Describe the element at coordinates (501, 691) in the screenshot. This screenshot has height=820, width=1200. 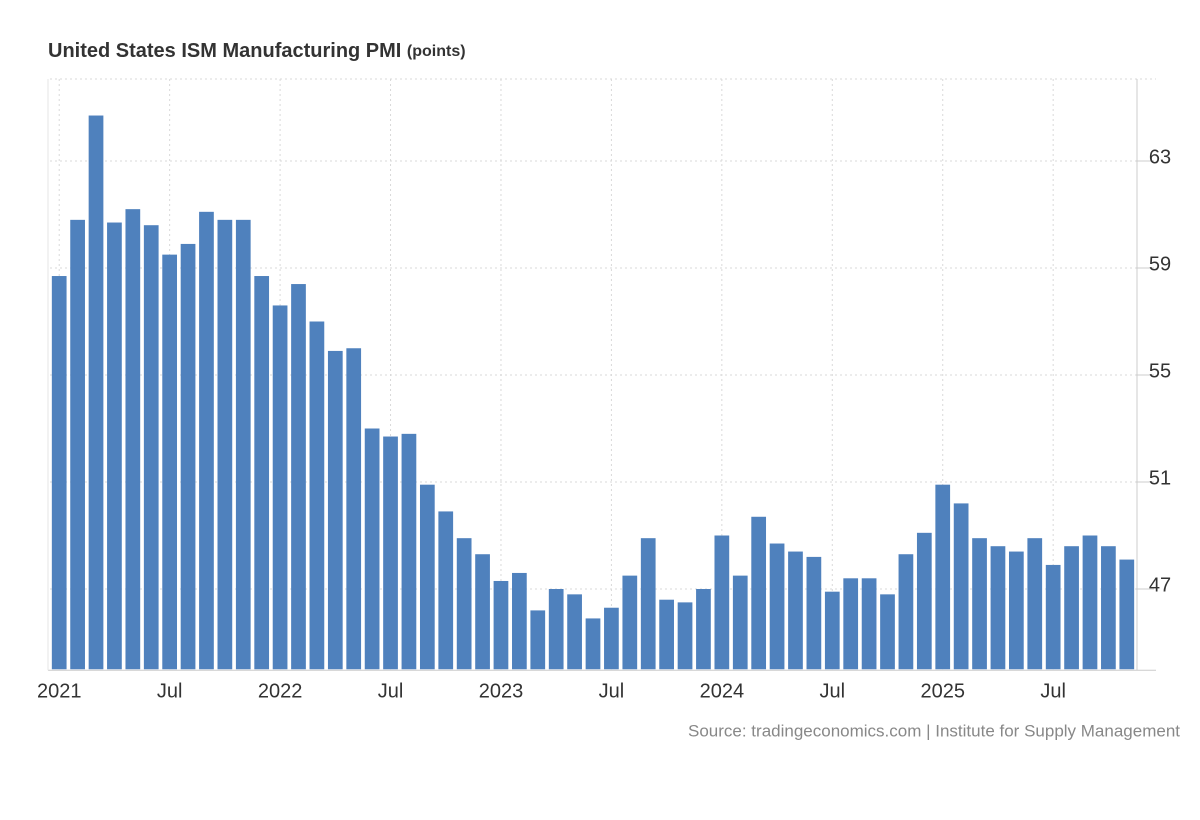
I see `x-tick-label: 2023` at that location.